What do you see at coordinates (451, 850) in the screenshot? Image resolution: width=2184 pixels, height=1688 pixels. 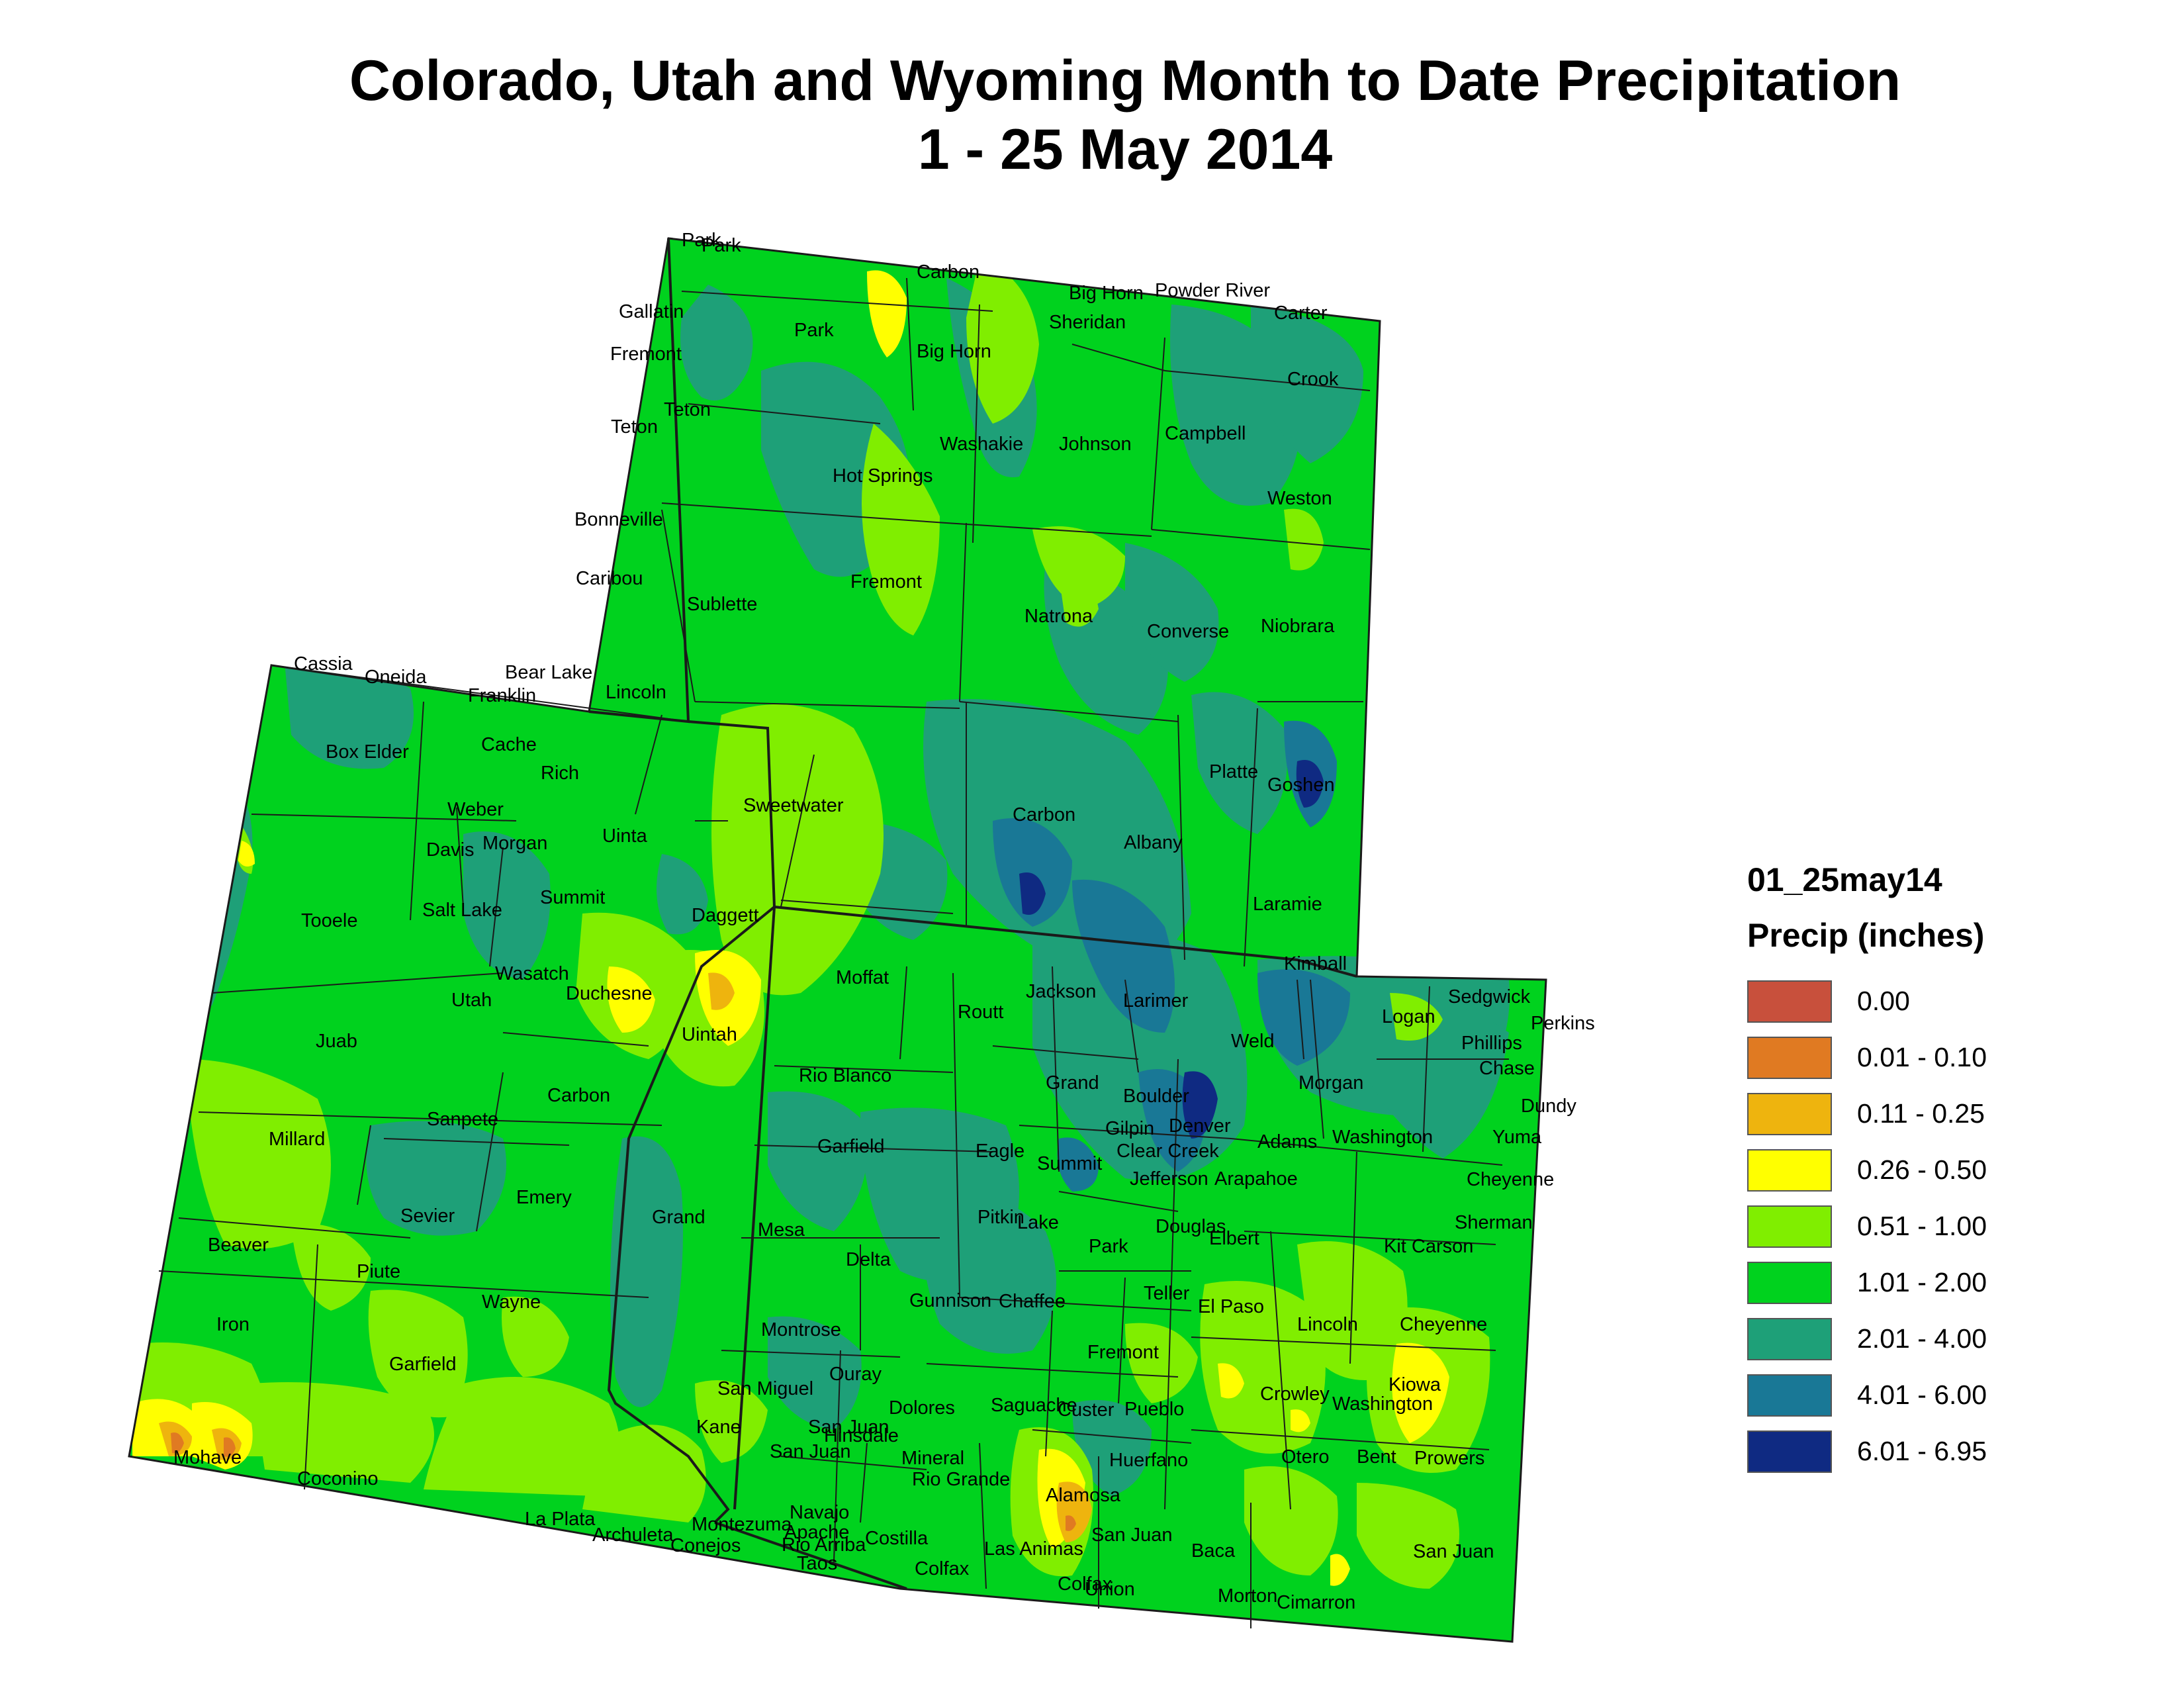 I see `county-label: Davis` at bounding box center [451, 850].